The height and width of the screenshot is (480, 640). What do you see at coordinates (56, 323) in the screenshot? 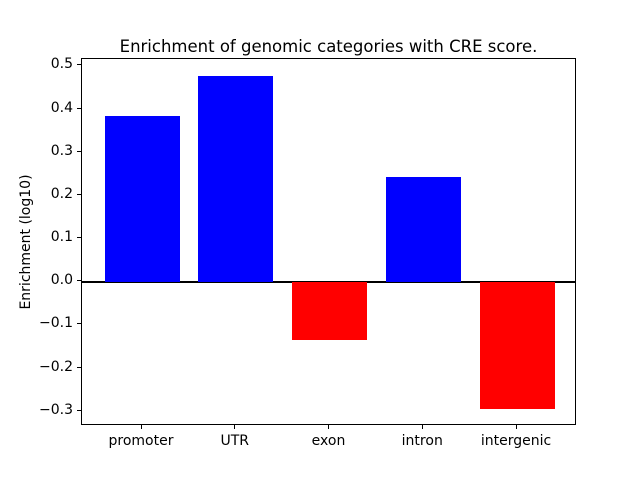
I see `y-tick-label: −0.1` at bounding box center [56, 323].